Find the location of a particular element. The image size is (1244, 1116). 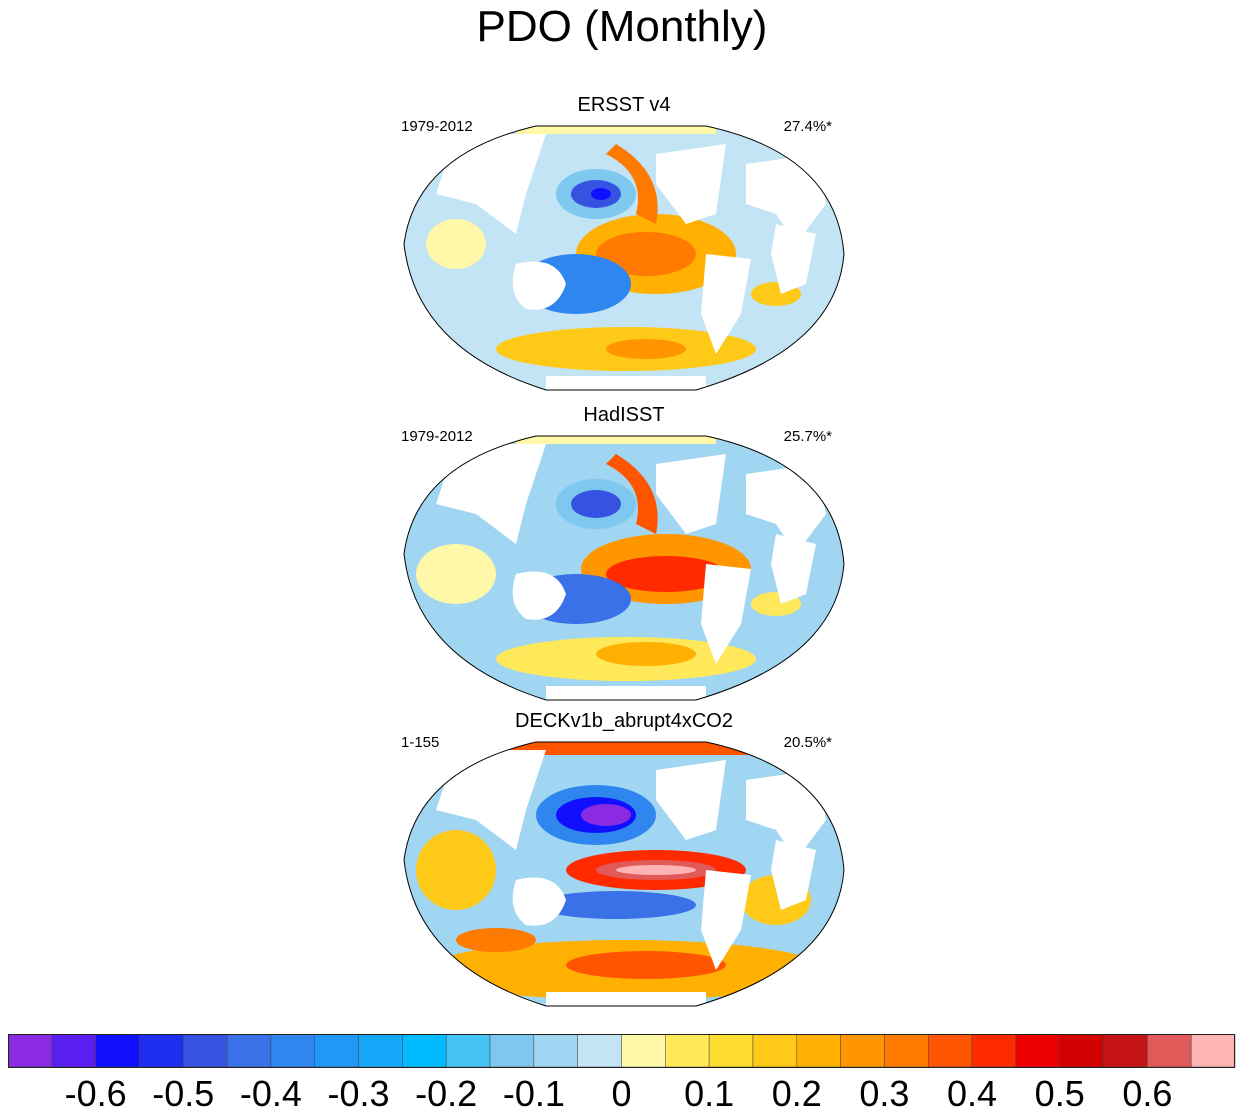

panel-title: HadISST is located at coordinates (624, 415).